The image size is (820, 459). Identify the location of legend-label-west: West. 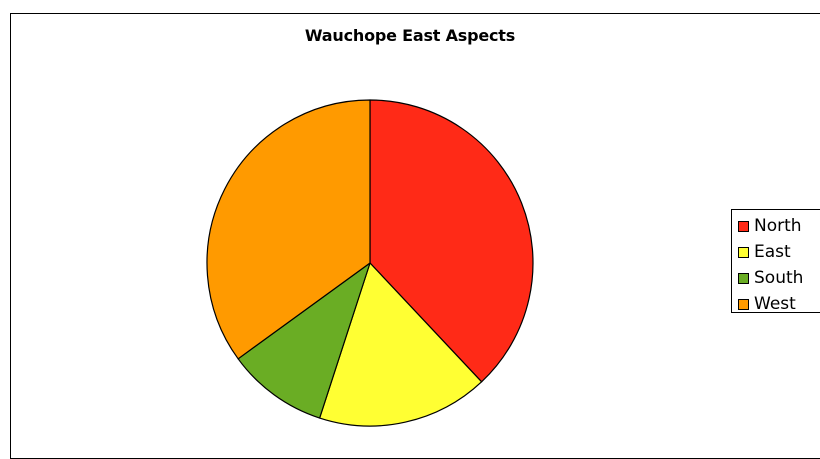
(775, 304).